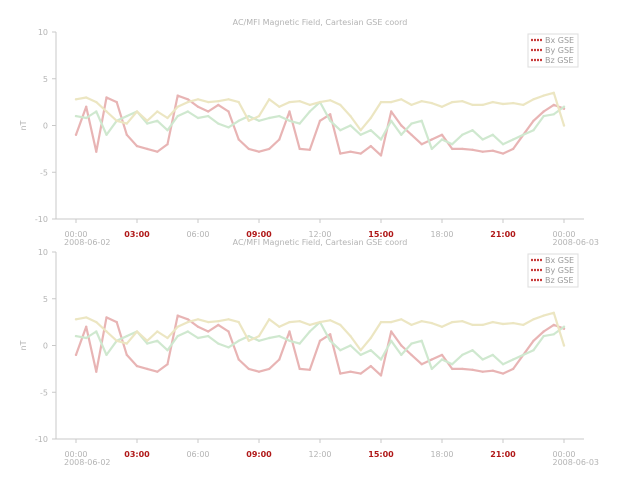 This screenshot has width=640, height=484. Describe the element at coordinates (44, 392) in the screenshot. I see `y-tick-label: -5` at that location.